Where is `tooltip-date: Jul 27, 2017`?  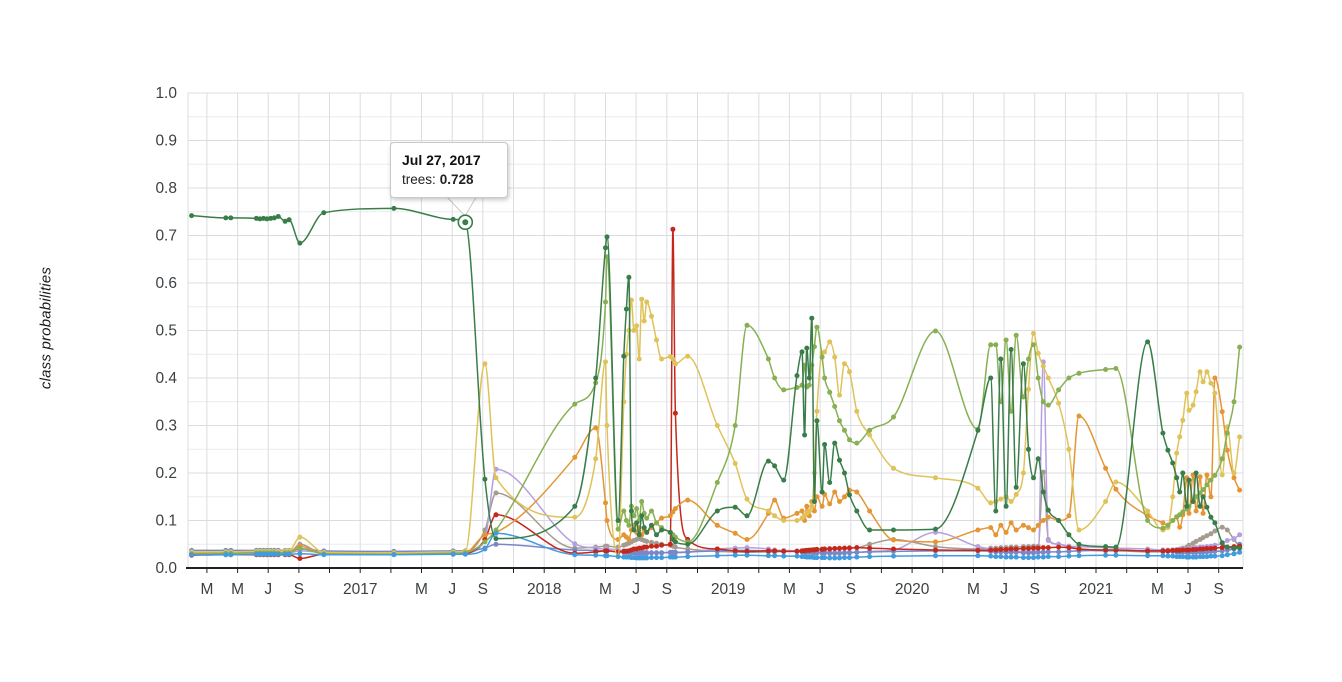
tooltip-date: Jul 27, 2017 is located at coordinates (441, 160).